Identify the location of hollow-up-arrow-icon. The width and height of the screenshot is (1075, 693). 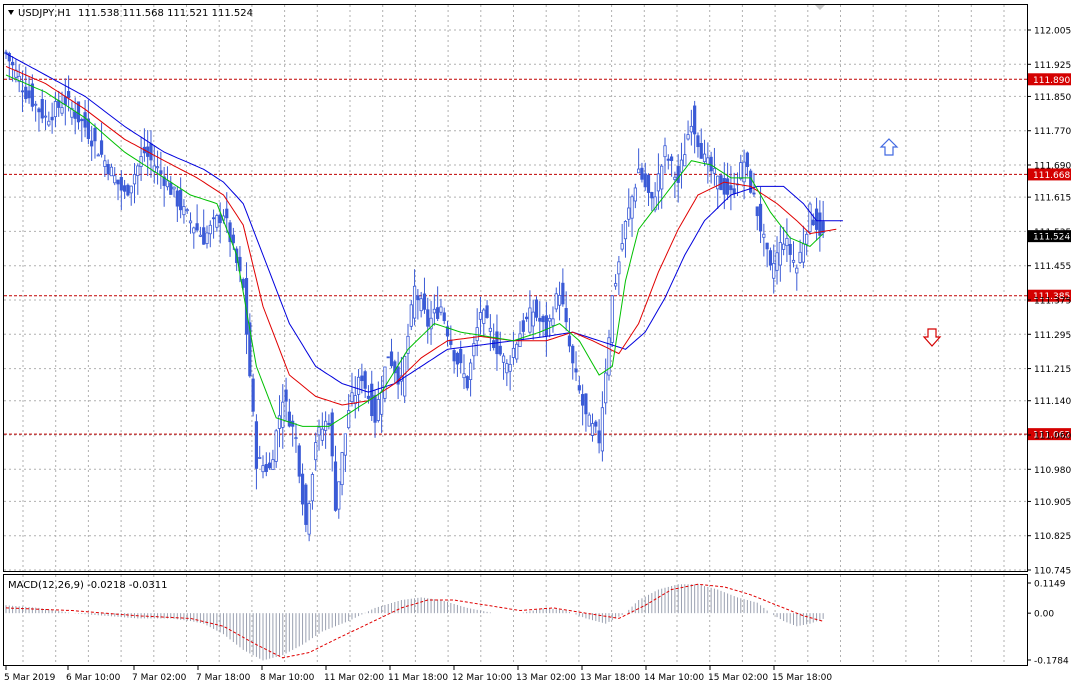
(889, 147).